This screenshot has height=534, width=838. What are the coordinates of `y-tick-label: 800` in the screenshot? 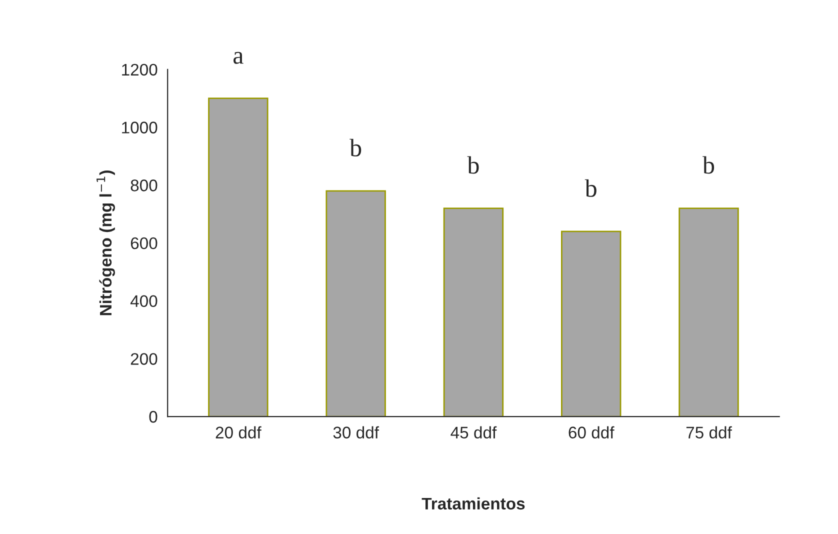 It's located at (144, 186).